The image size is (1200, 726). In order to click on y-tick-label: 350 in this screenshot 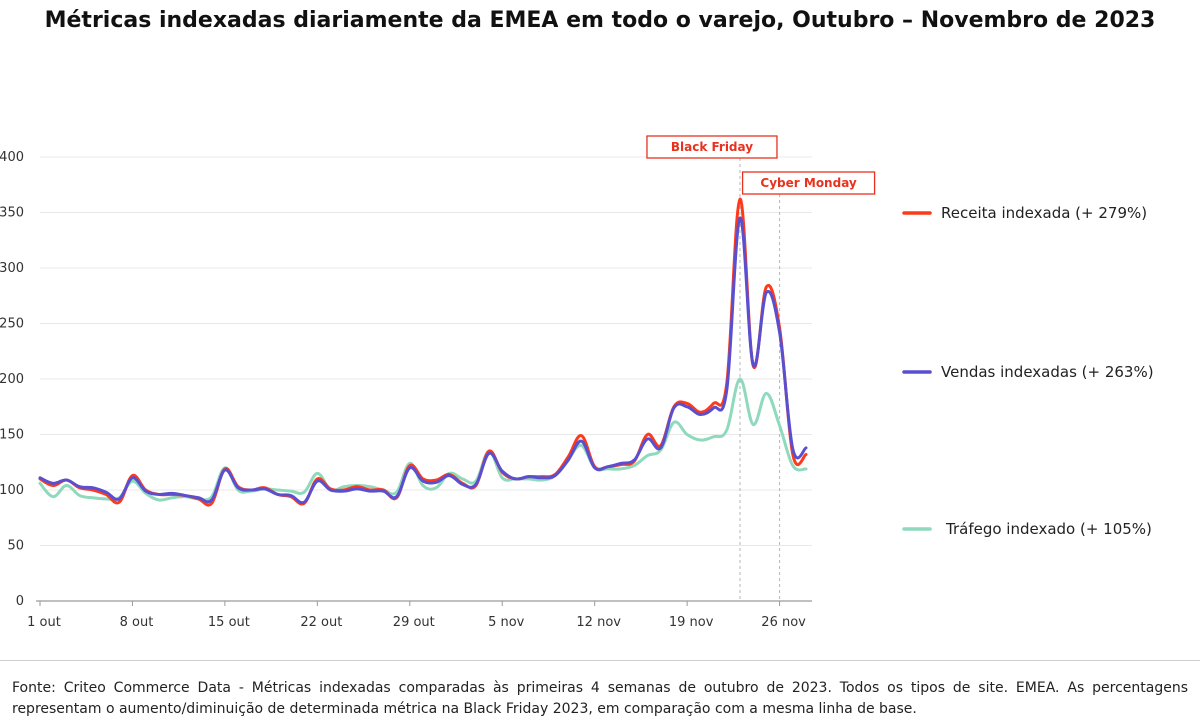, I will do `click(12, 213)`.